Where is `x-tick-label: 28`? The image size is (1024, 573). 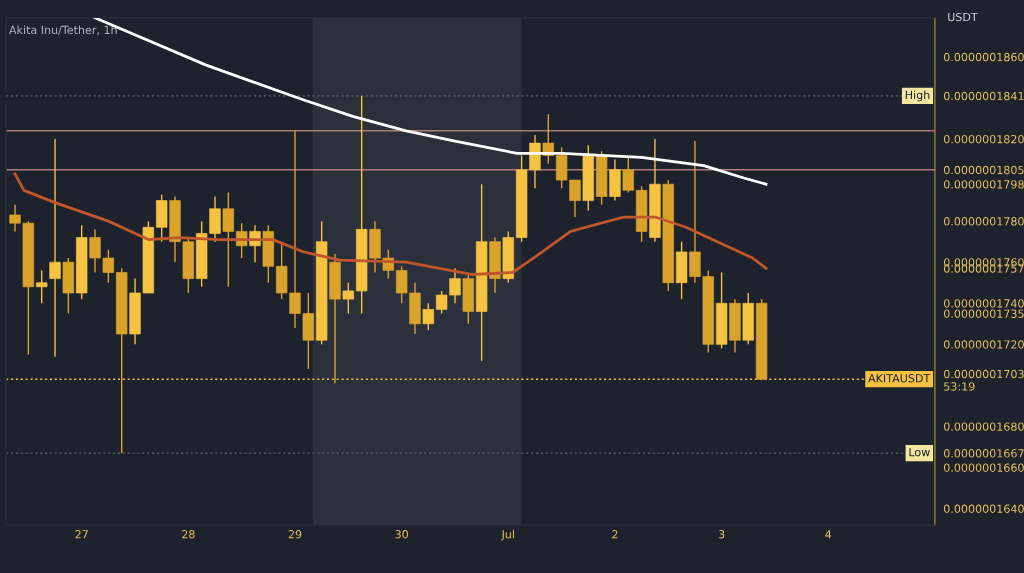 x-tick-label: 28 is located at coordinates (188, 534).